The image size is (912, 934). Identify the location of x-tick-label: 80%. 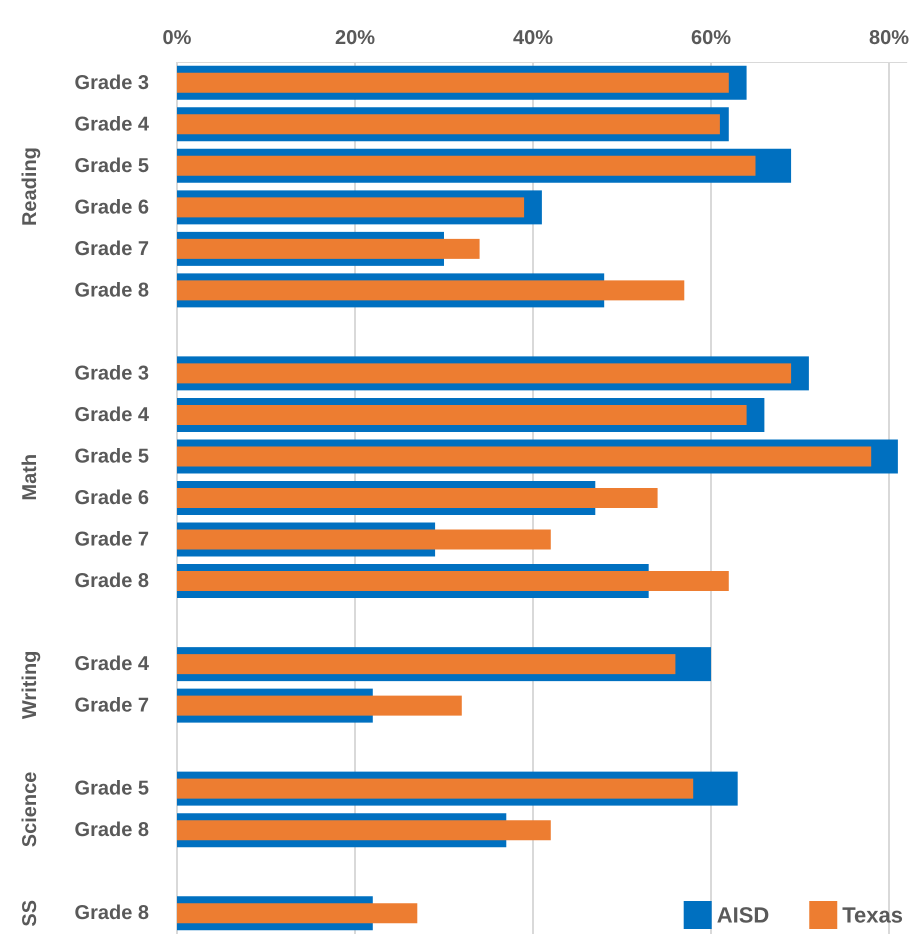
(889, 38).